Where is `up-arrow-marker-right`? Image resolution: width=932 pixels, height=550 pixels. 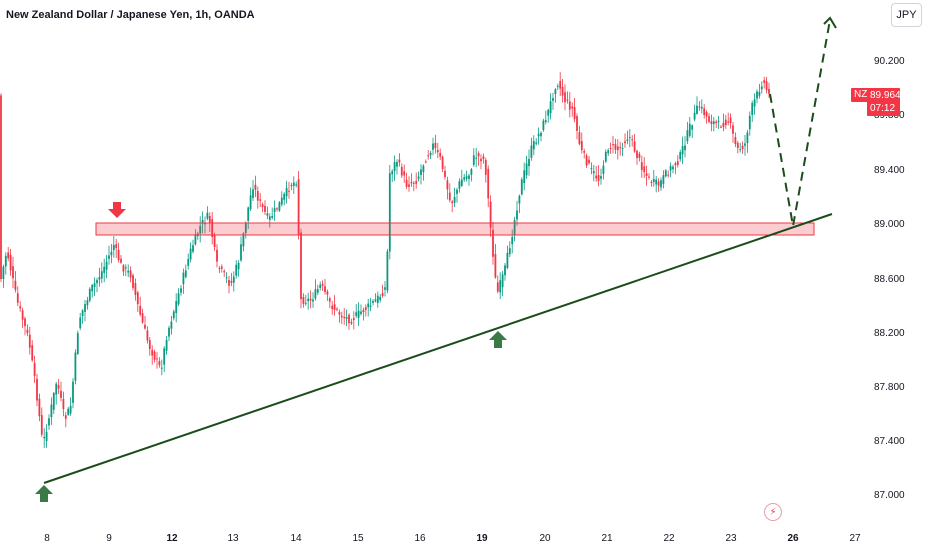
up-arrow-marker-right is located at coordinates (498, 339).